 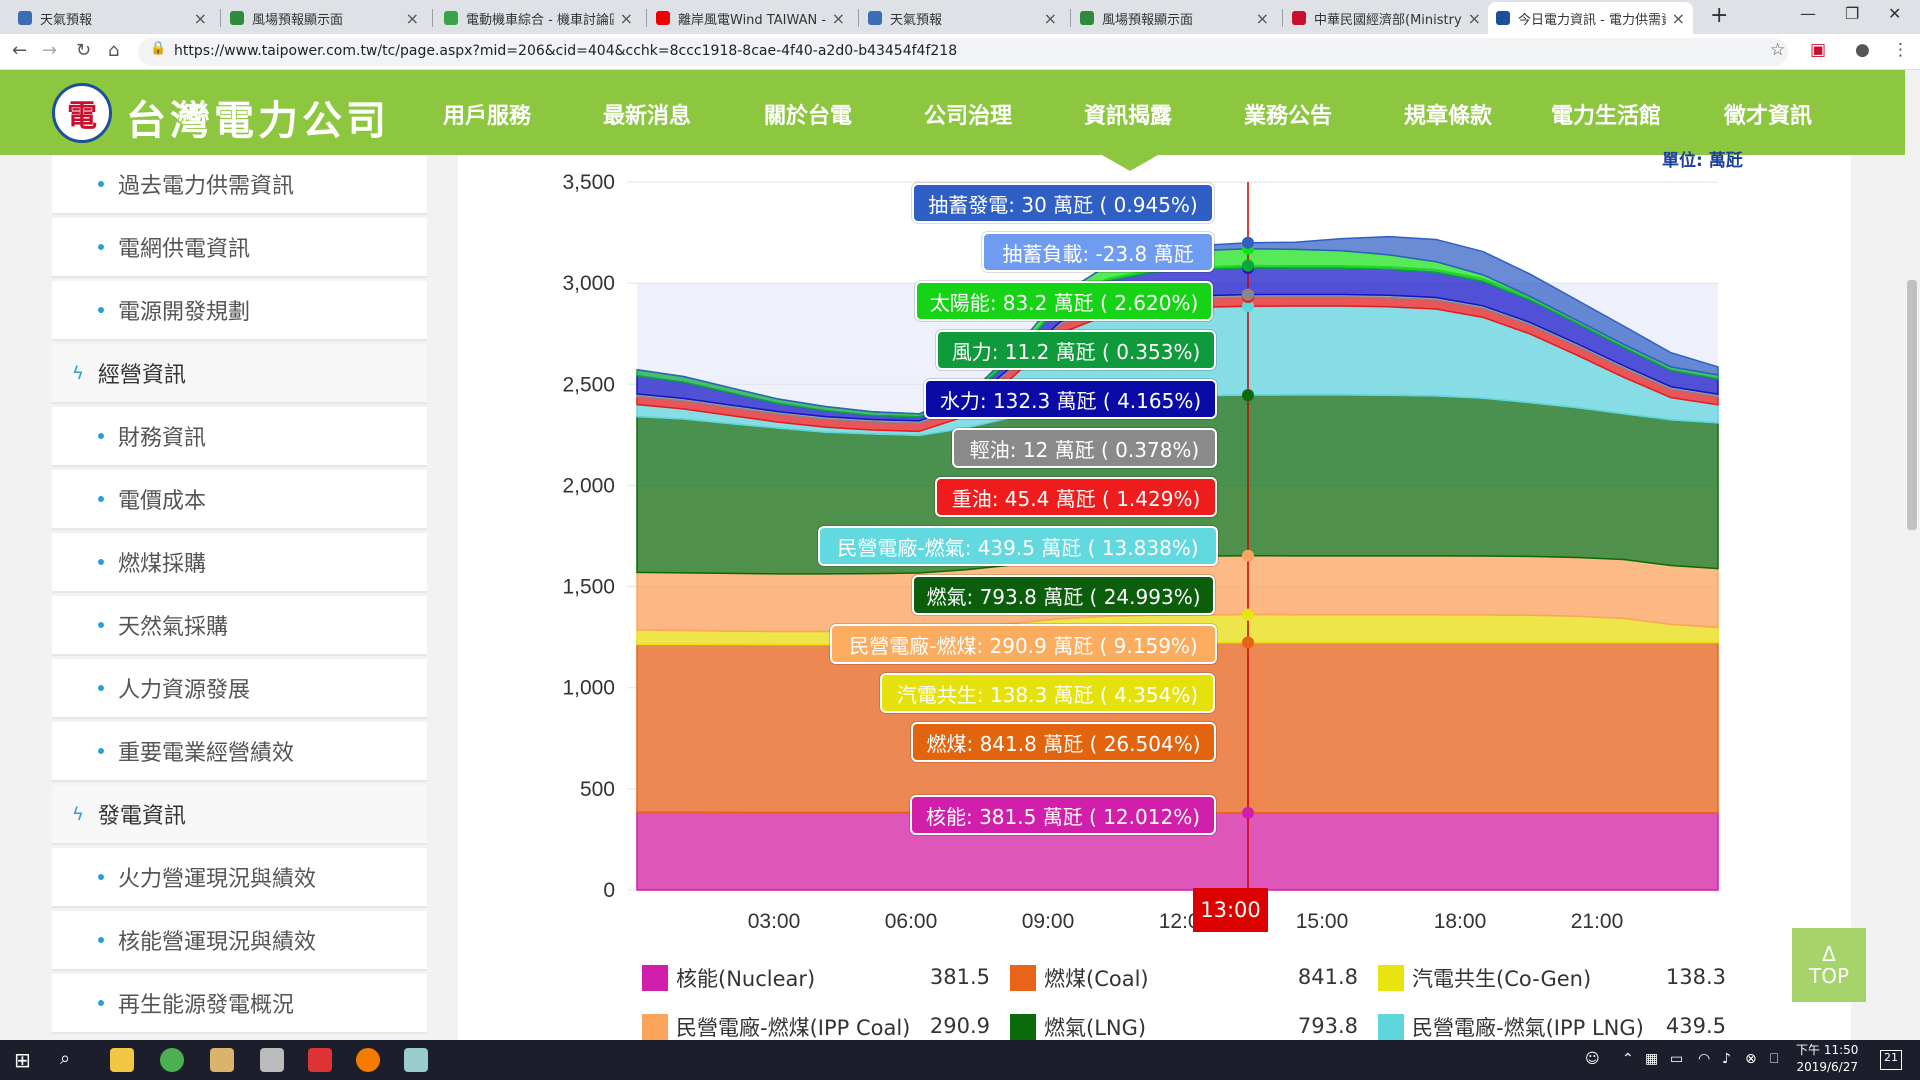 I want to click on firefox-icon, so click(x=368, y=1060).